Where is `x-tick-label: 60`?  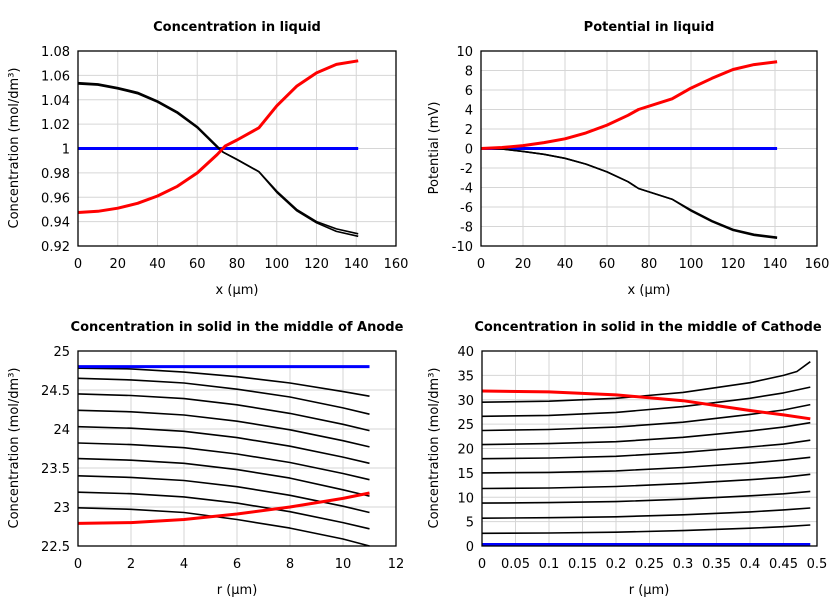 x-tick-label: 60 is located at coordinates (197, 264).